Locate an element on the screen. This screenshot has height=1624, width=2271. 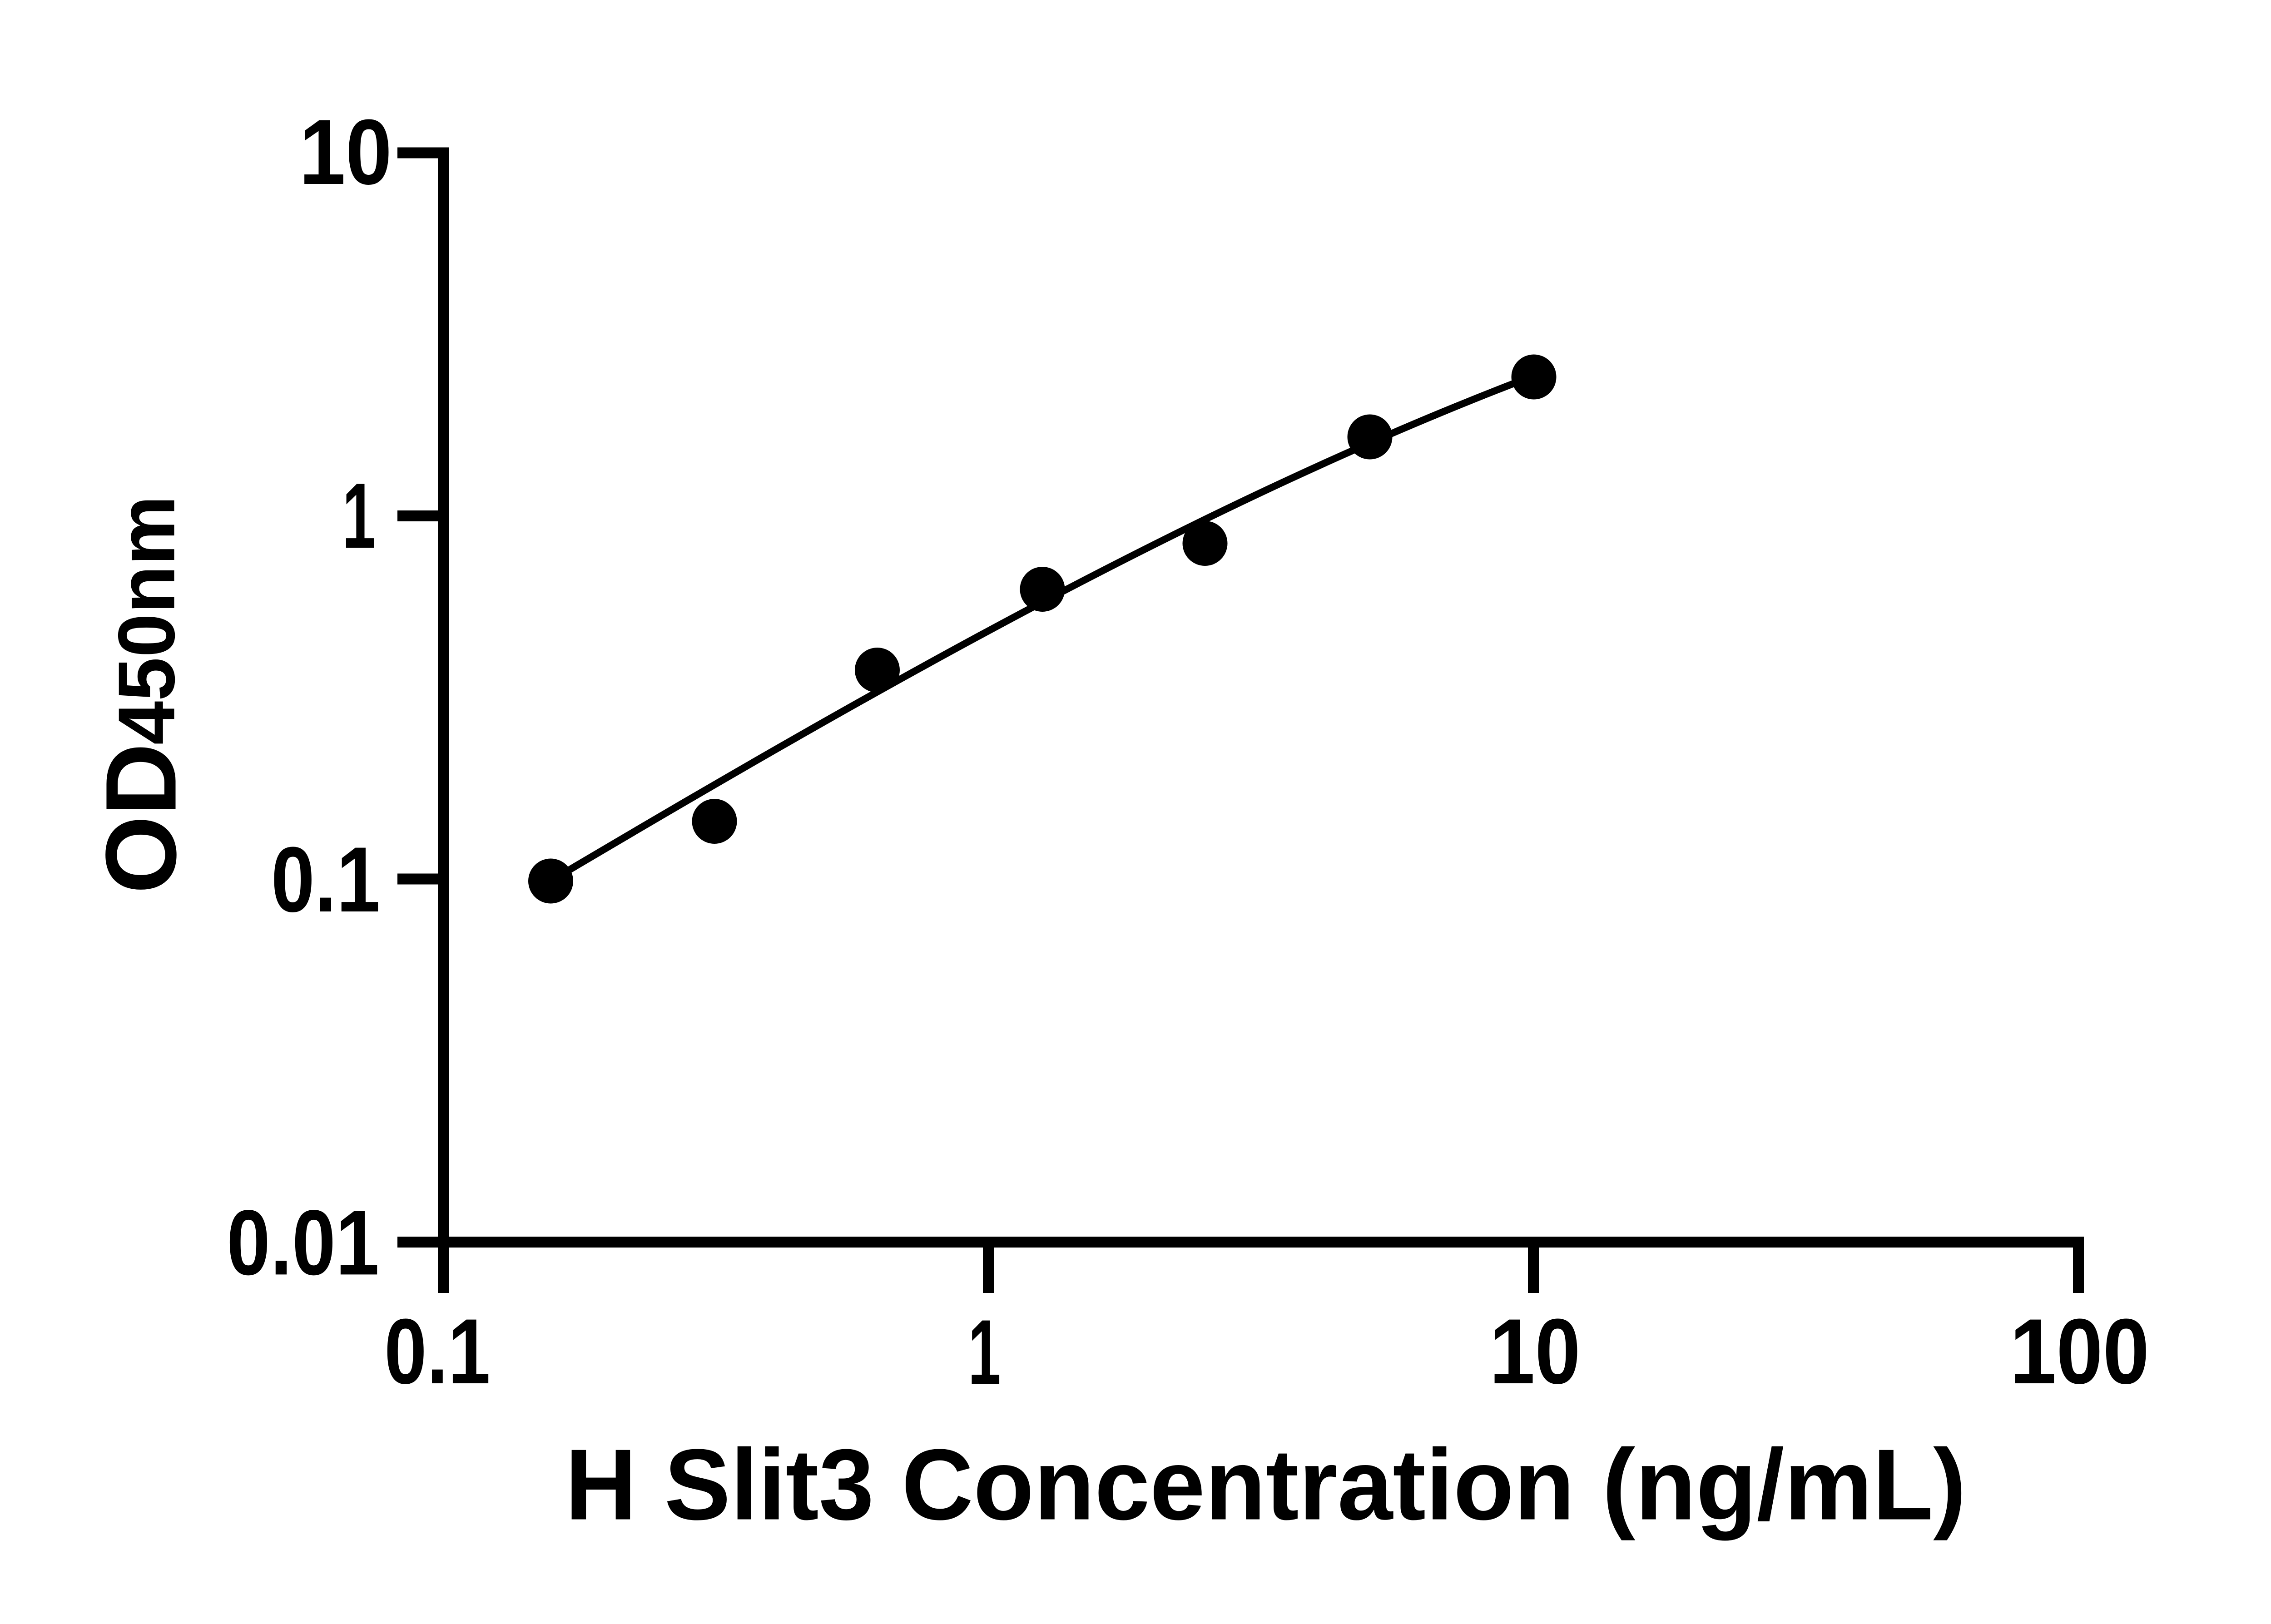
svg-text: 450nm is located at coordinates (147, 620).